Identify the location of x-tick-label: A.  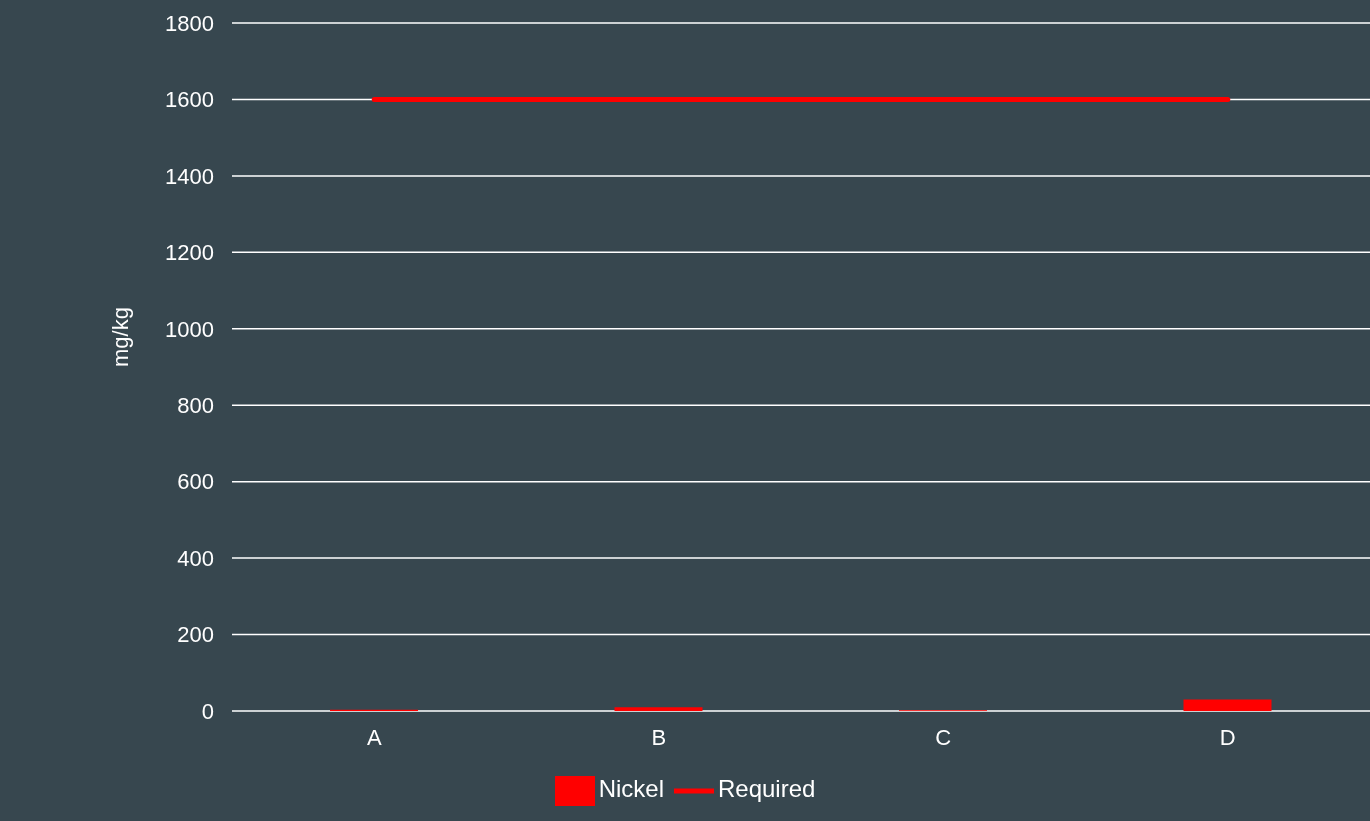
(374, 737).